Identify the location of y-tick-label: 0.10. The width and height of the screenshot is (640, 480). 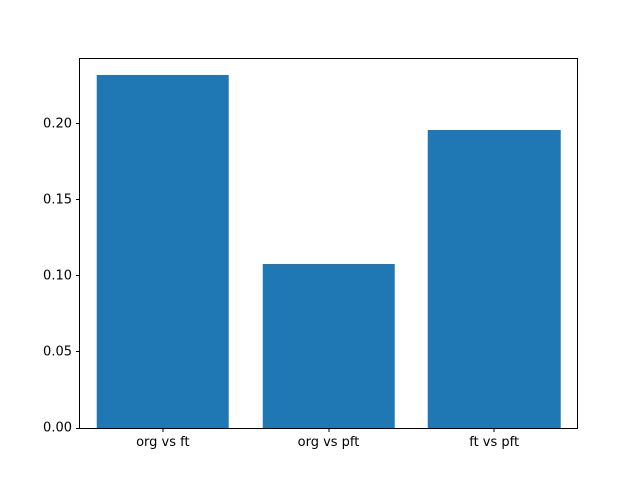
(57, 276).